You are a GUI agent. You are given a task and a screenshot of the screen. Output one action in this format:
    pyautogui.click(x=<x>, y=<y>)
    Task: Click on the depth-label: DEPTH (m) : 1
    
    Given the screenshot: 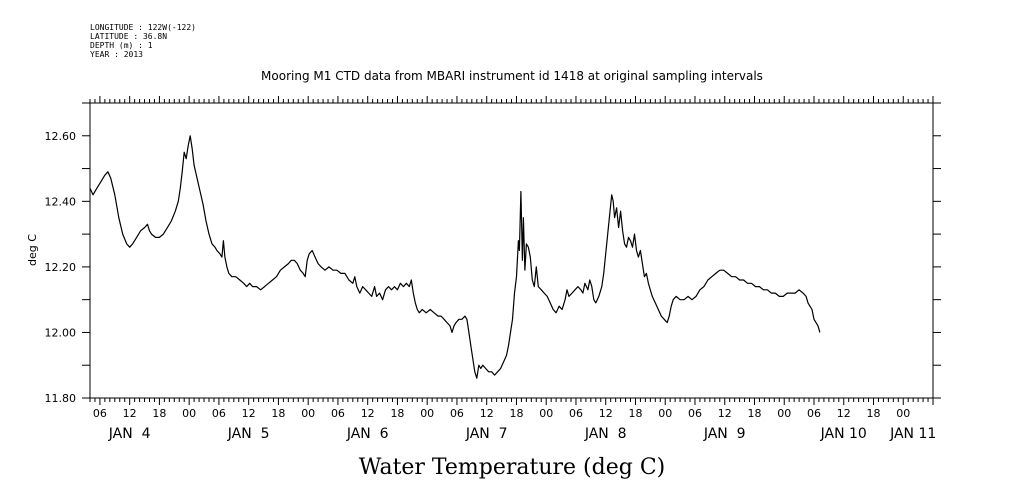 What is the action you would take?
    pyautogui.click(x=121, y=45)
    